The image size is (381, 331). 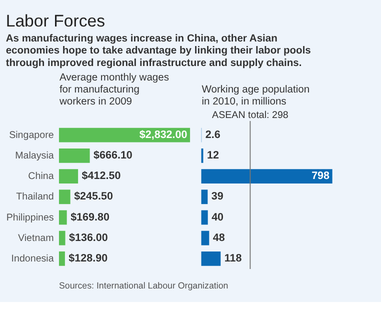 What do you see at coordinates (93, 196) in the screenshot?
I see `data-label: $245.50` at bounding box center [93, 196].